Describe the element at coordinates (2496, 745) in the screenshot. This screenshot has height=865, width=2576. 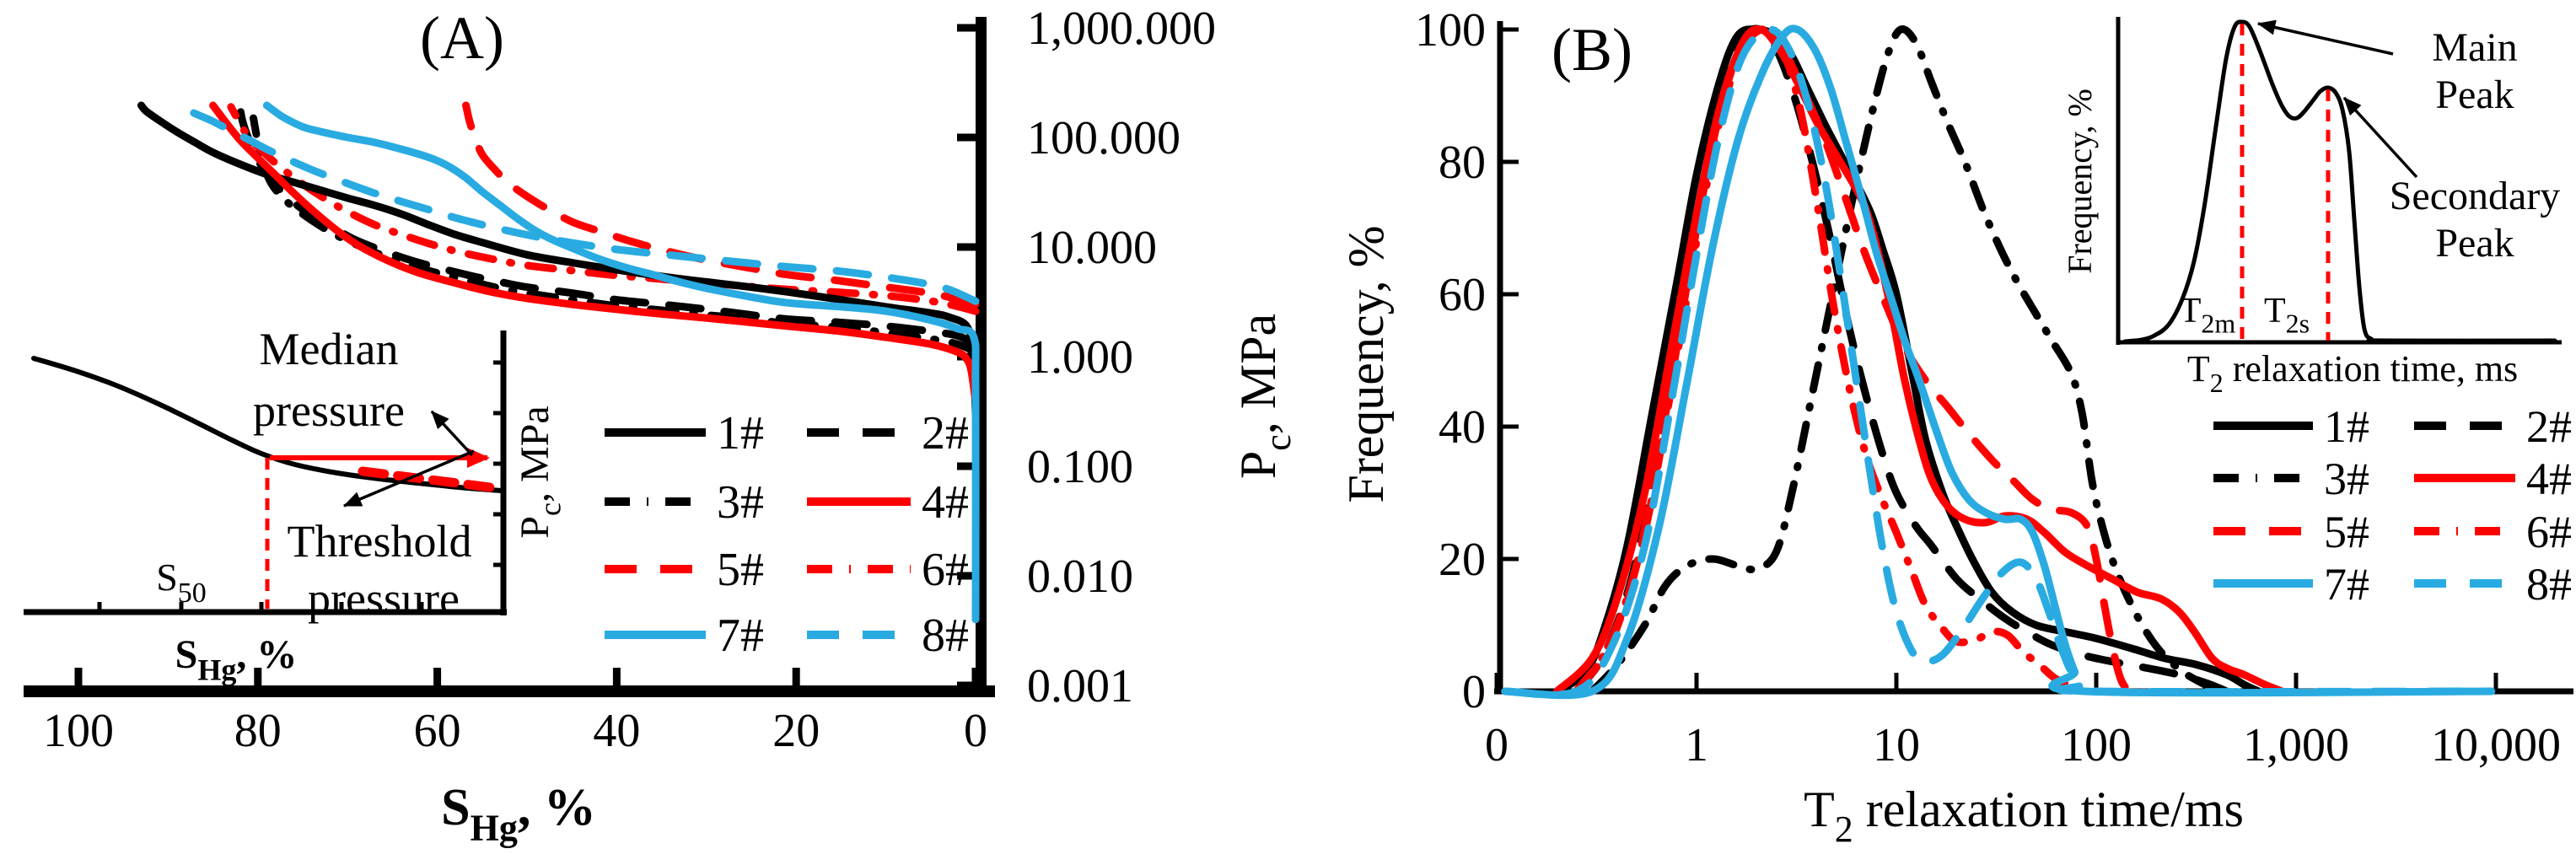
I see `b-x-tick-label: 10,000` at that location.